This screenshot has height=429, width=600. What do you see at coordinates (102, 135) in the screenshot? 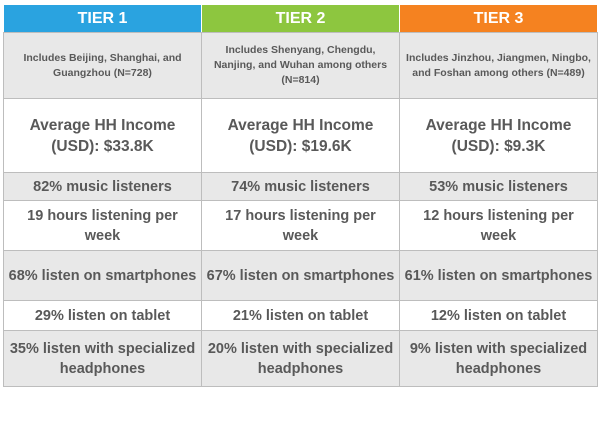
I see `income-tier-1: Average HH Income (USD): $33.8K` at bounding box center [102, 135].